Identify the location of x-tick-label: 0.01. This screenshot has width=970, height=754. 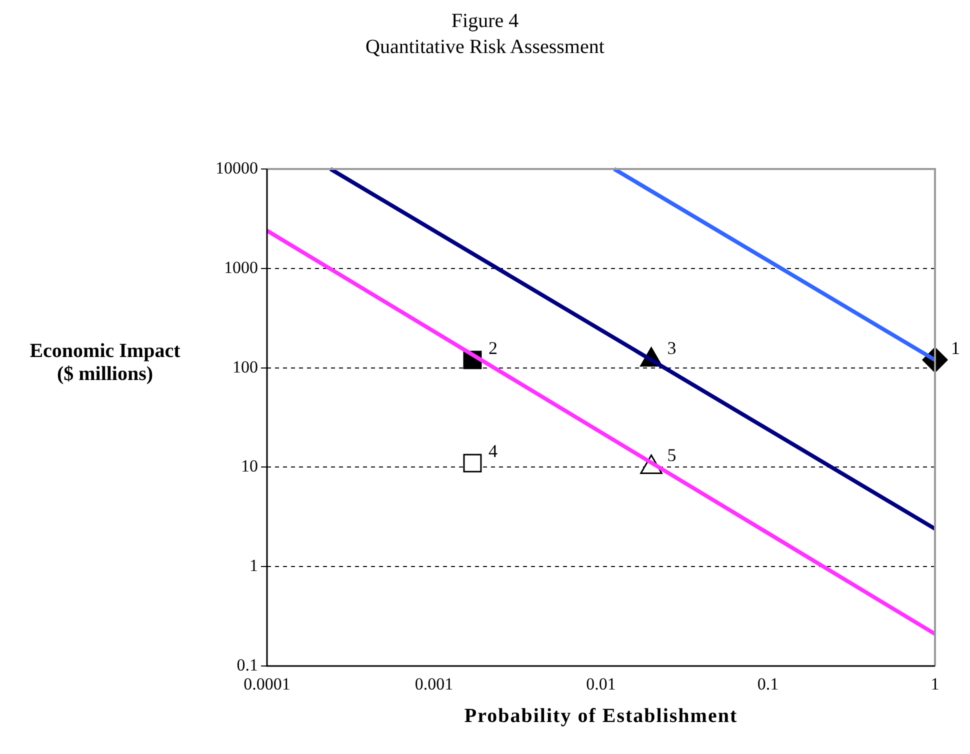
(601, 684).